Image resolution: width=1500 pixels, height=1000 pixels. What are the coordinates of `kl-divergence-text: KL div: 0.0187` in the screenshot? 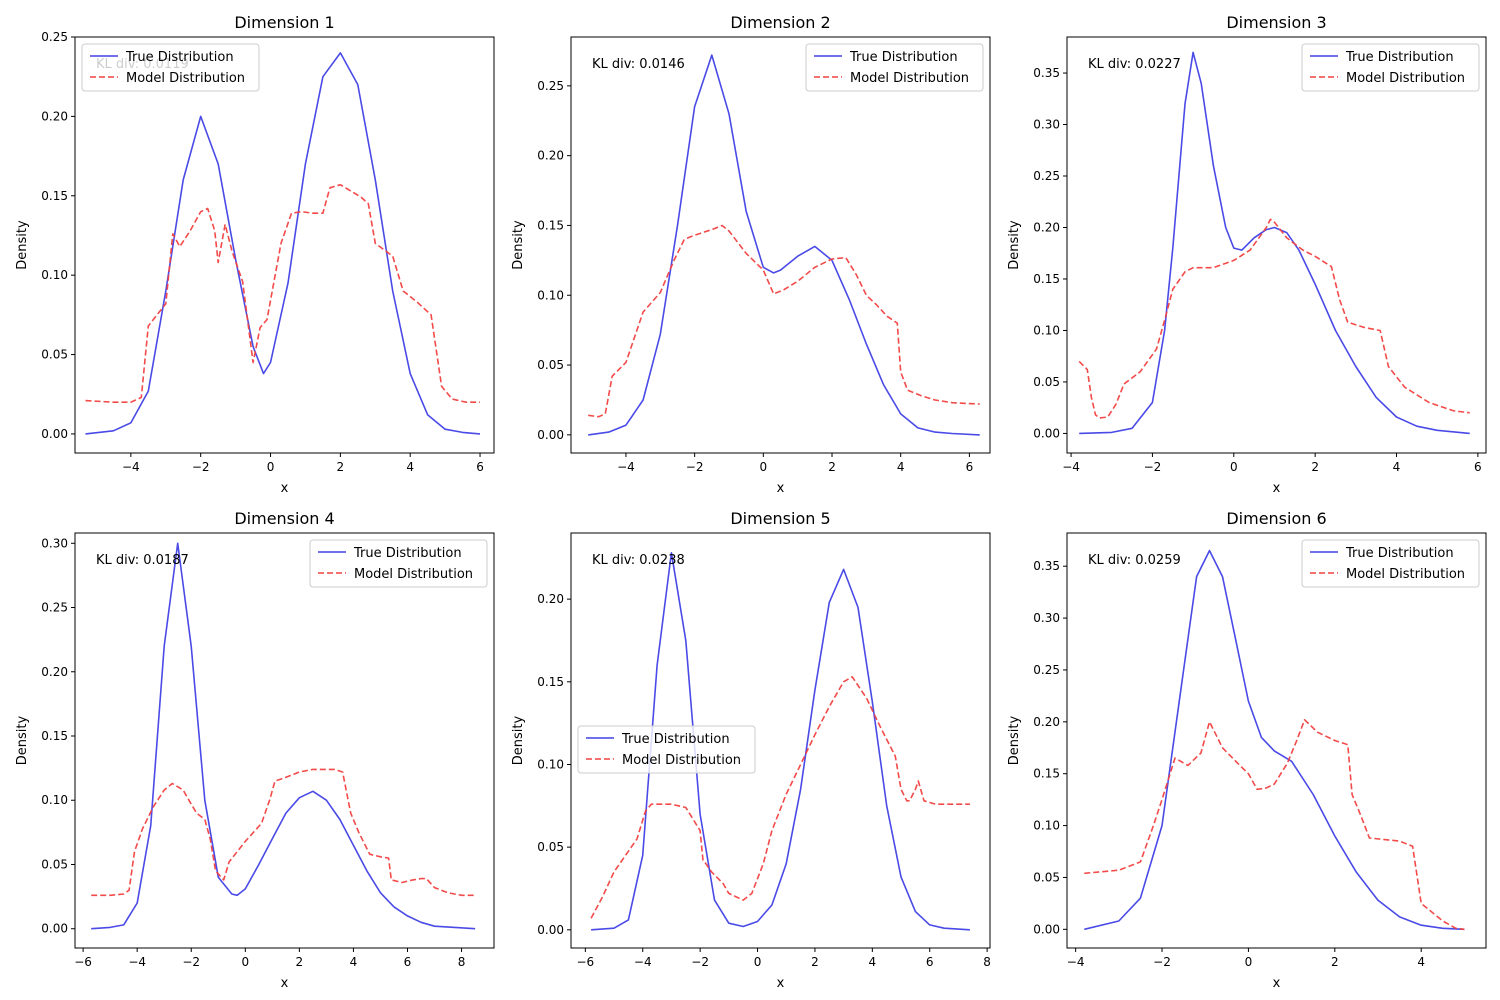 It's located at (142, 560).